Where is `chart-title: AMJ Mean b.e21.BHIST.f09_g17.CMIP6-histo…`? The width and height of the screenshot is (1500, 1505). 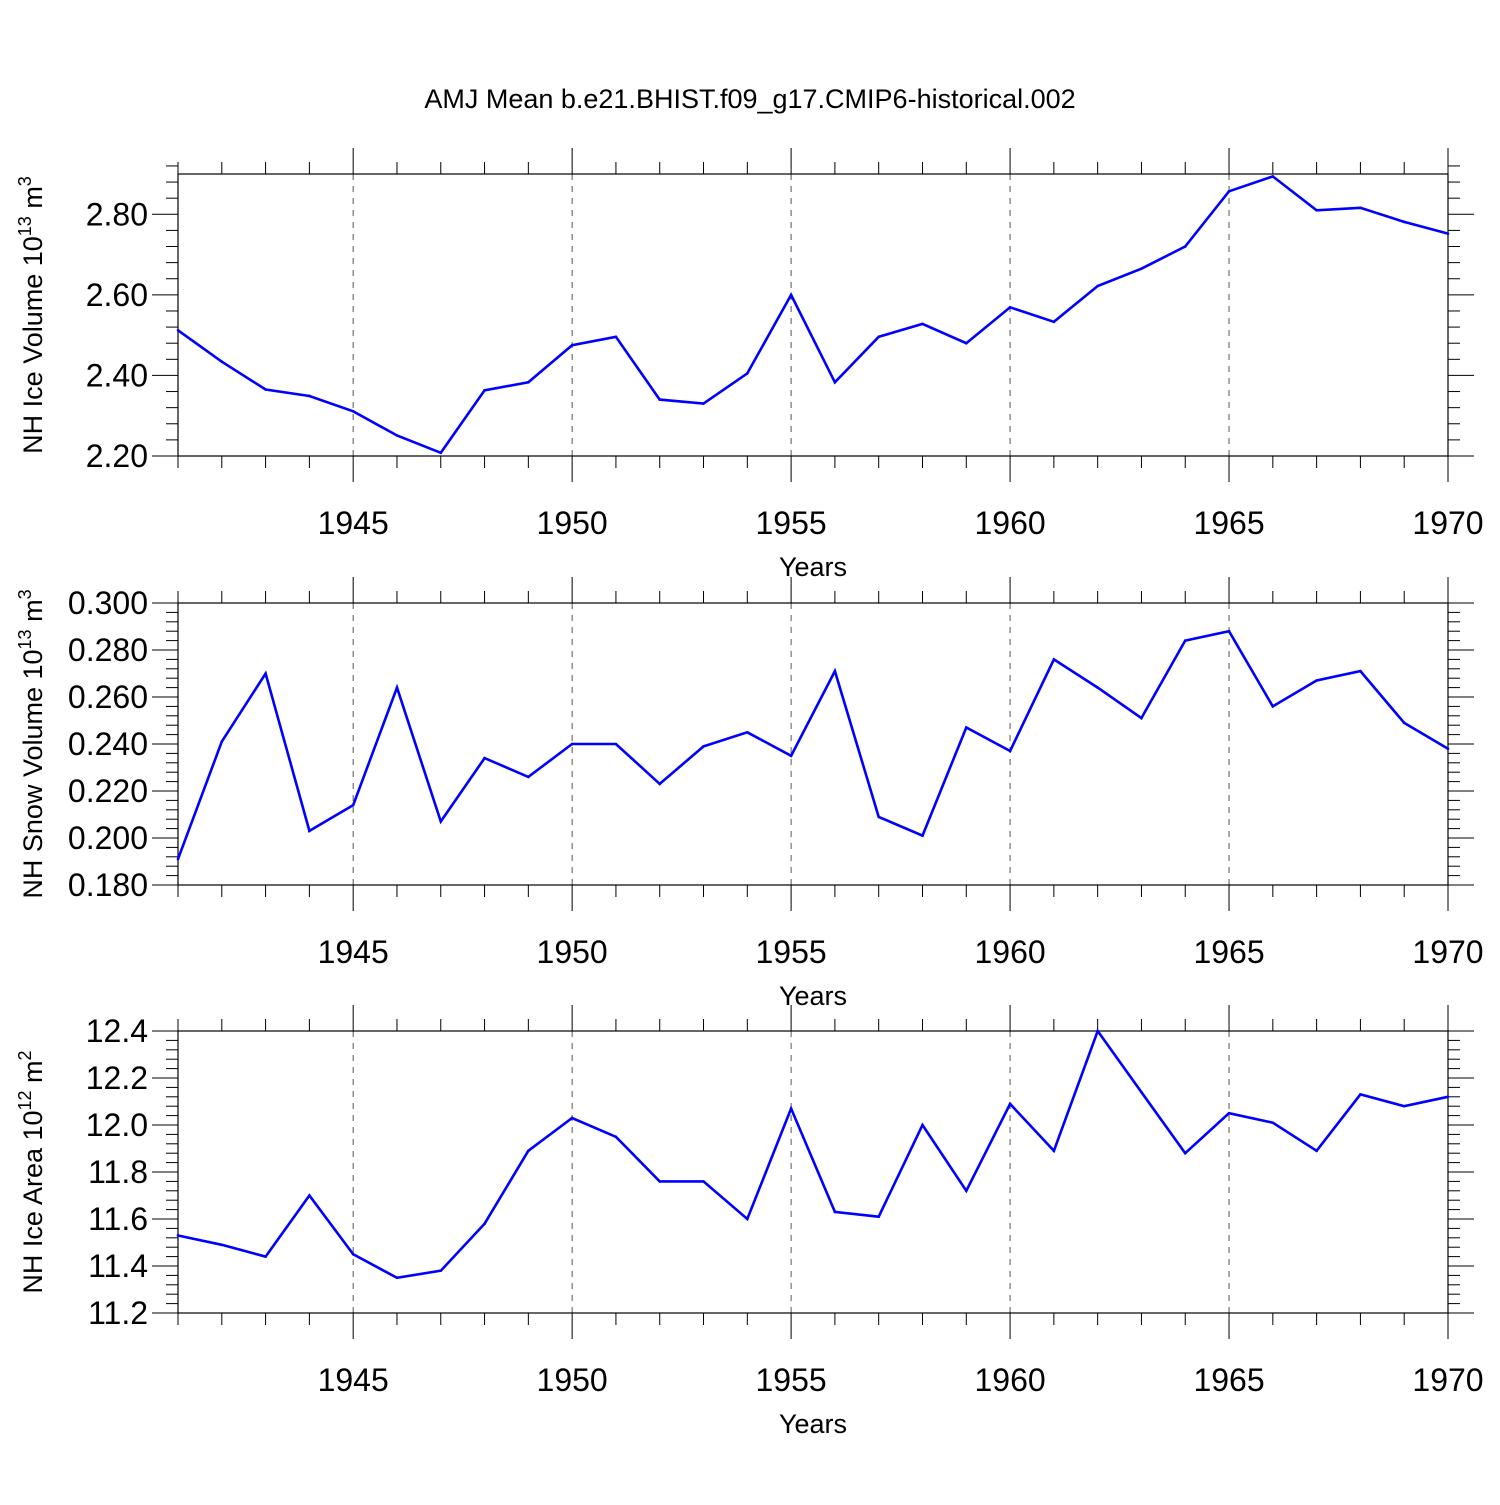
chart-title: AMJ Mean b.e21.BHIST.f09_g17.CMIP6-histo… is located at coordinates (750, 99).